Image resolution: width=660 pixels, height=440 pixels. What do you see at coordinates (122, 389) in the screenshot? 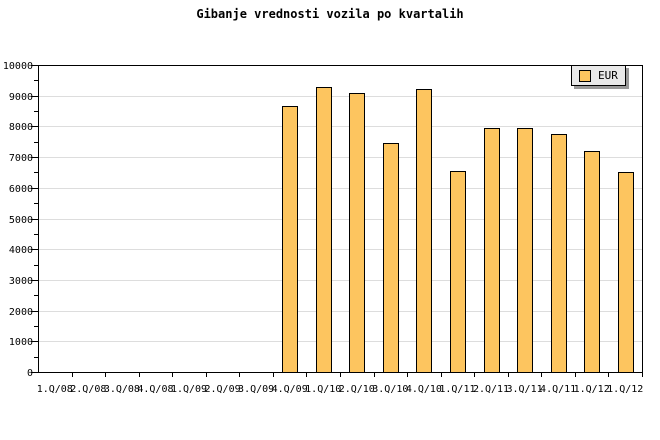
I see `x-tick-label: 3.Q/08` at bounding box center [122, 389].